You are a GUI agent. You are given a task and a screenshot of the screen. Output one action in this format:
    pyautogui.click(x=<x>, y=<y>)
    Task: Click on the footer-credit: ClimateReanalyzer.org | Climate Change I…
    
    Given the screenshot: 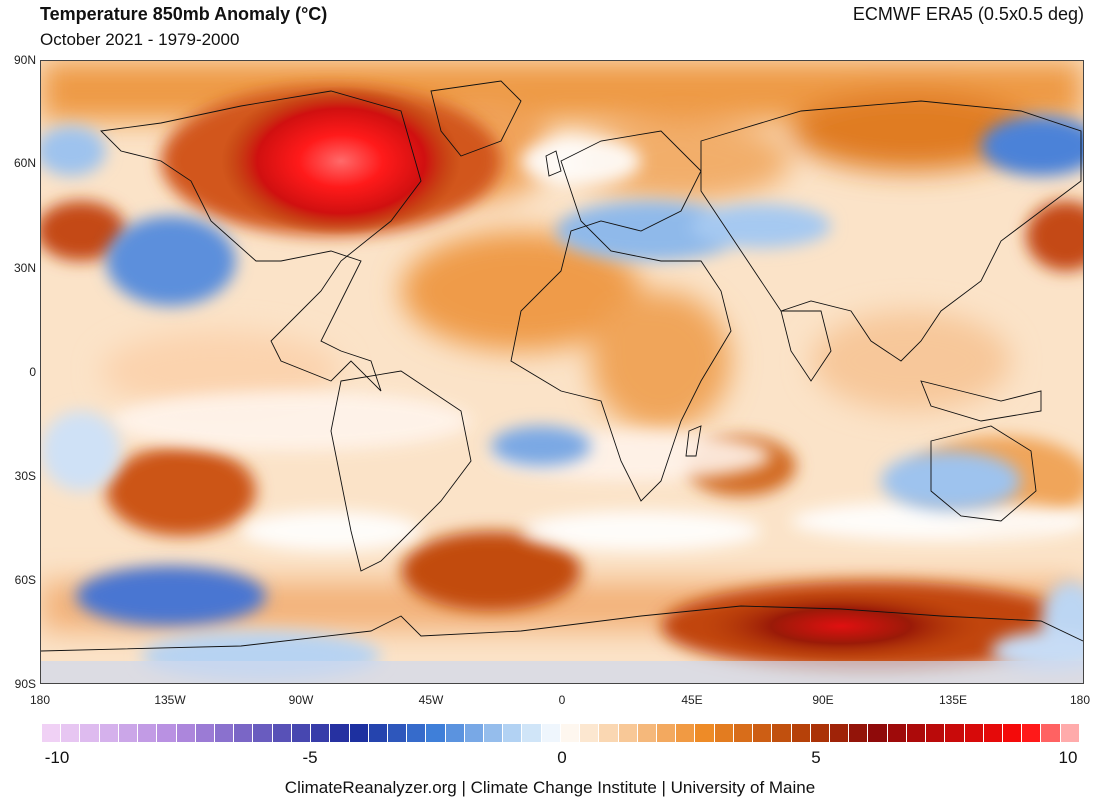 What is the action you would take?
    pyautogui.click(x=550, y=787)
    